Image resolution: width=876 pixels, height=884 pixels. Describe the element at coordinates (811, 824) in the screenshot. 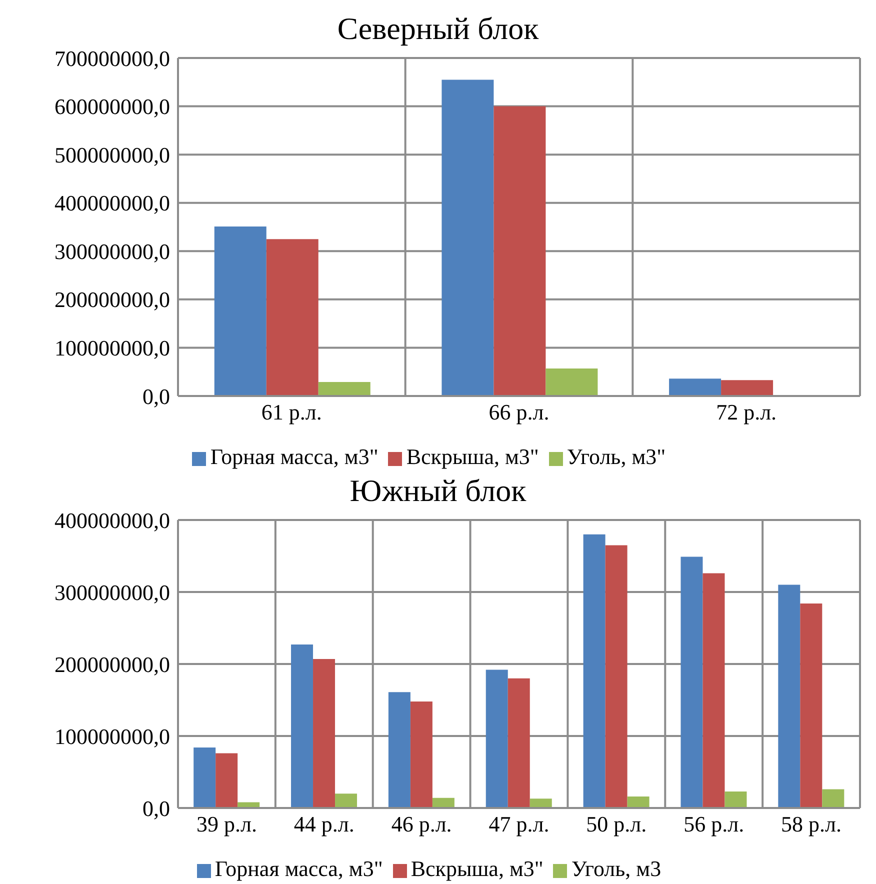

I see `x-tick-label: 58 р.л.` at that location.